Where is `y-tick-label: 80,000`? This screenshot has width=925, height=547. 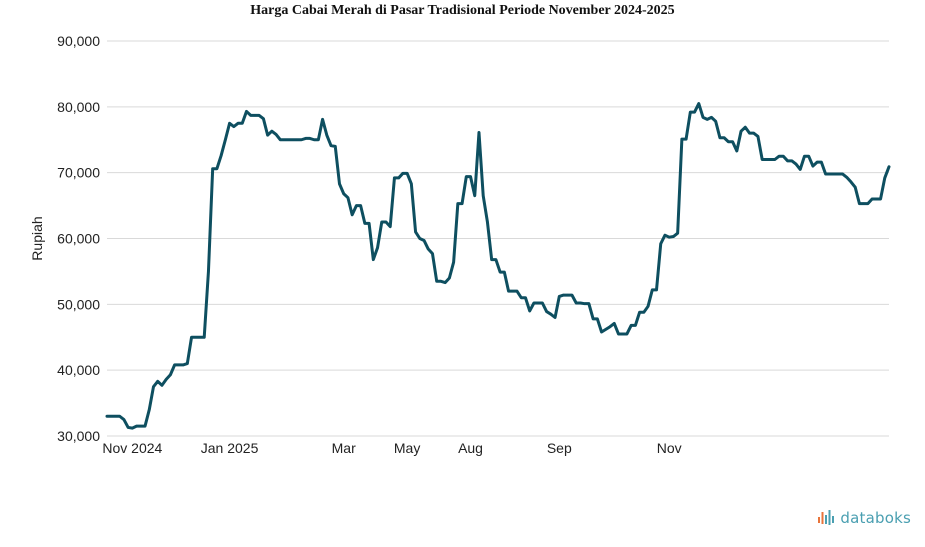
y-tick-label: 80,000 is located at coordinates (78, 107).